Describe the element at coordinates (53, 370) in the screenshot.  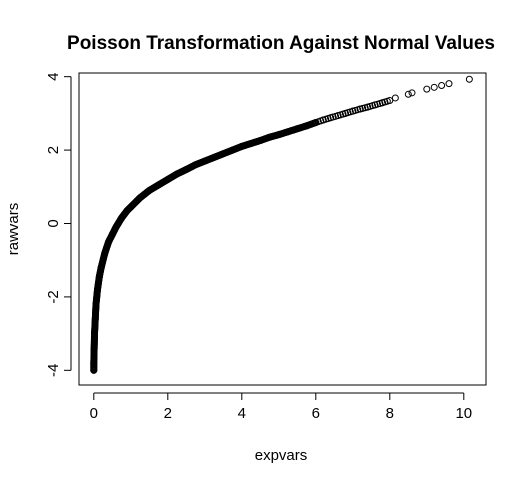
I see `y-tick-label: -4` at that location.